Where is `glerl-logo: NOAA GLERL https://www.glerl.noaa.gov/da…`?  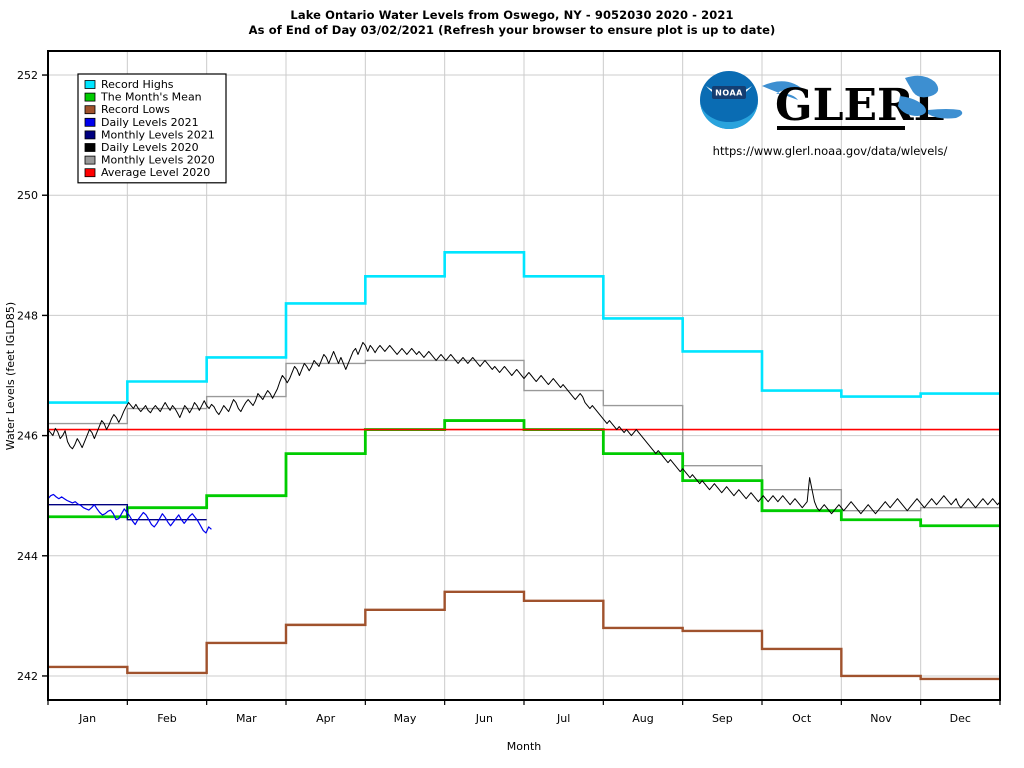 glerl-logo: NOAA GLERL https://www.glerl.noaa.gov/da… is located at coordinates (831, 114).